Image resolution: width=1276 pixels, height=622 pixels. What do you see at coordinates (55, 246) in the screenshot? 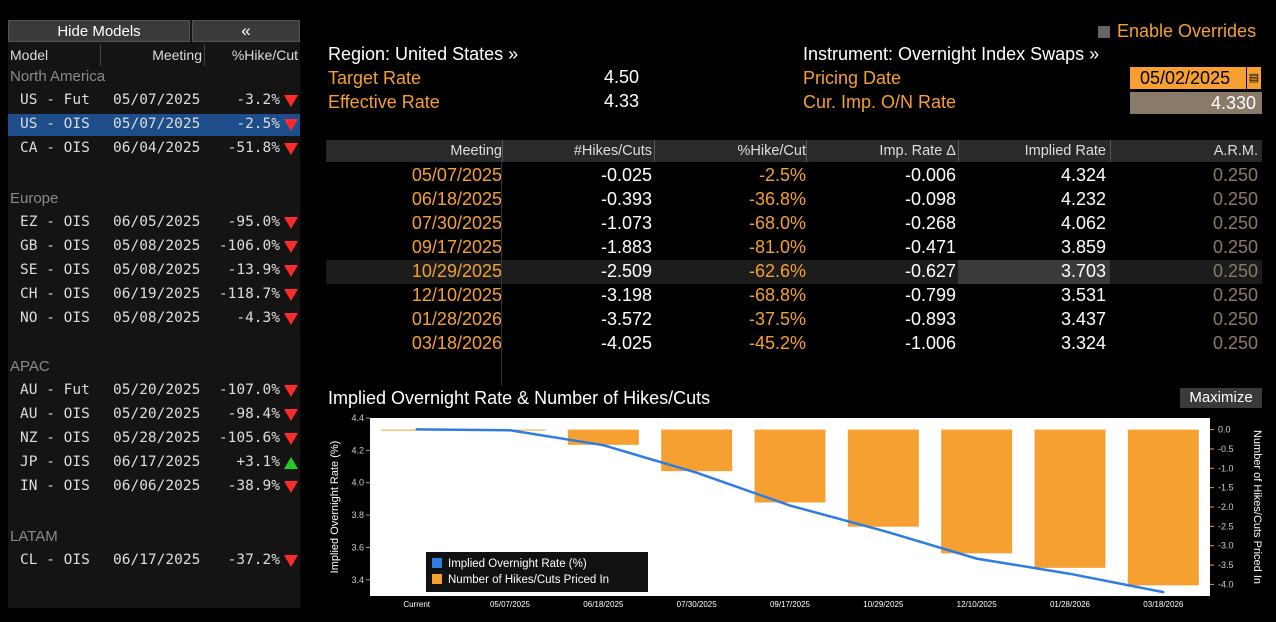
I see `model-name: GB - OIS` at bounding box center [55, 246].